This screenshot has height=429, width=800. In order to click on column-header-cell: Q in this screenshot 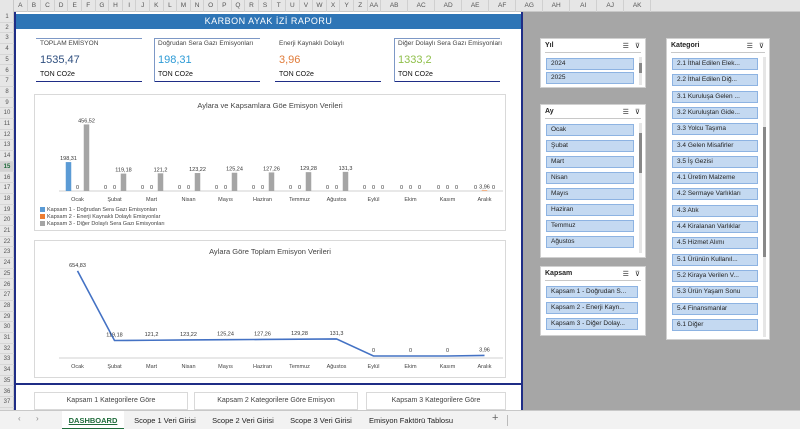, I will do `click(239, 6)`.